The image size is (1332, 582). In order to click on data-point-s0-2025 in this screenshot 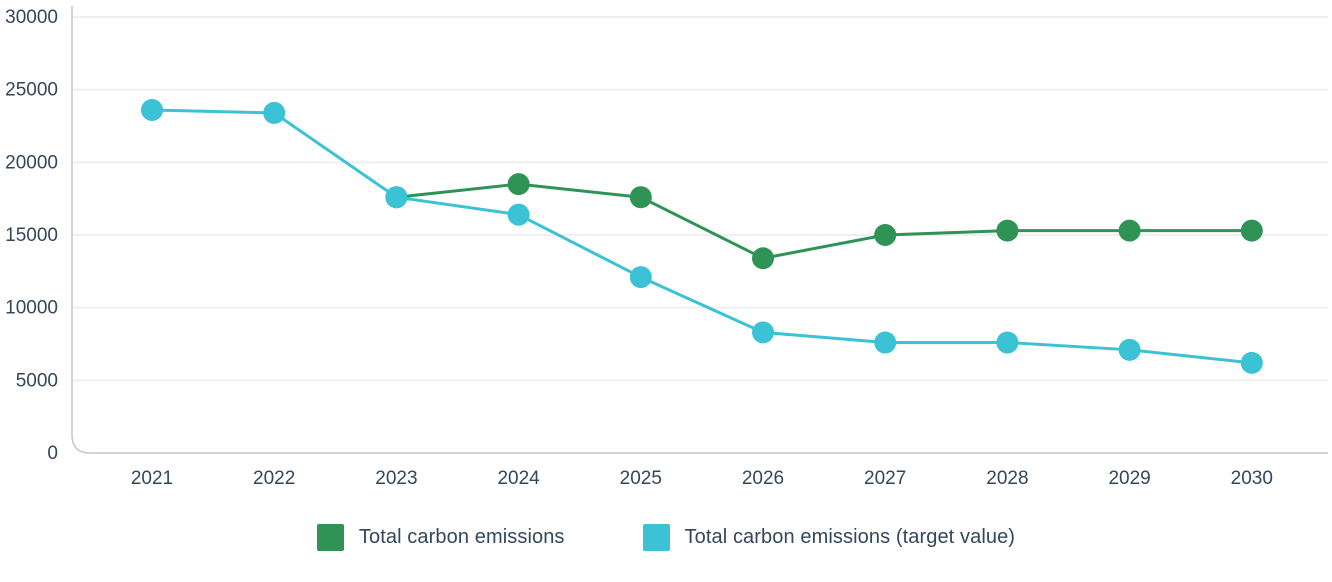, I will do `click(640, 197)`.